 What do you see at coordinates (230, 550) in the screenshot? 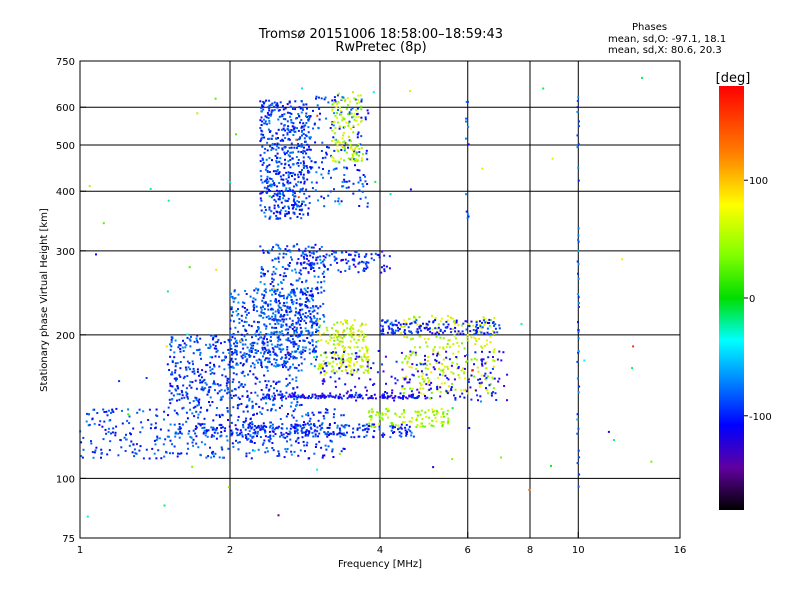
I see `x-tick-label: 2` at bounding box center [230, 550].